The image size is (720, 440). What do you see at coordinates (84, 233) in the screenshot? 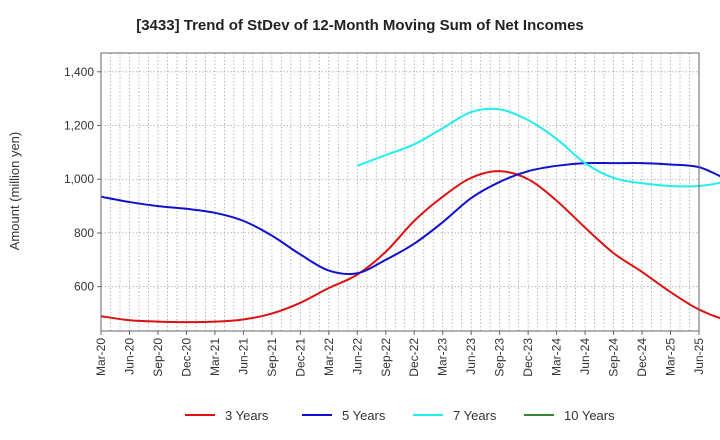
I see `y-tick-label: 800` at bounding box center [84, 233].